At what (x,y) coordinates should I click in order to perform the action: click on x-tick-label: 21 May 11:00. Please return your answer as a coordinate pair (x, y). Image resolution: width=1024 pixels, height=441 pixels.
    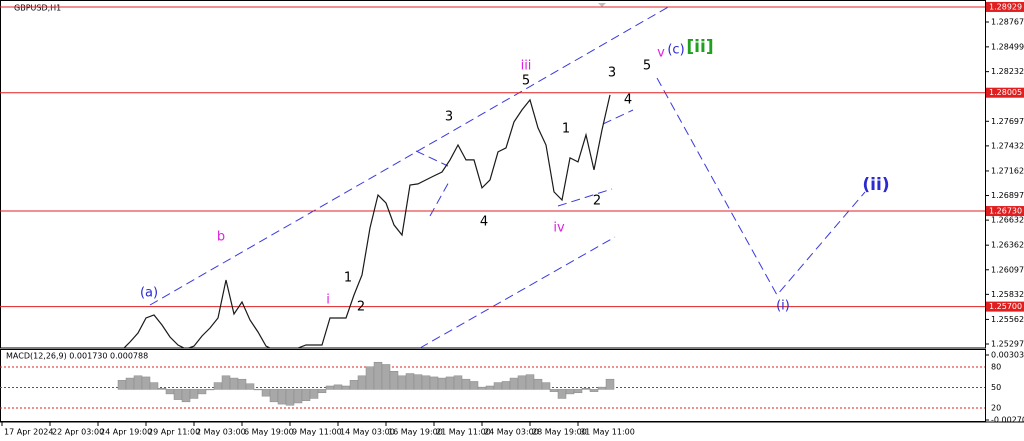
    Looking at the image, I should click on (463, 432).